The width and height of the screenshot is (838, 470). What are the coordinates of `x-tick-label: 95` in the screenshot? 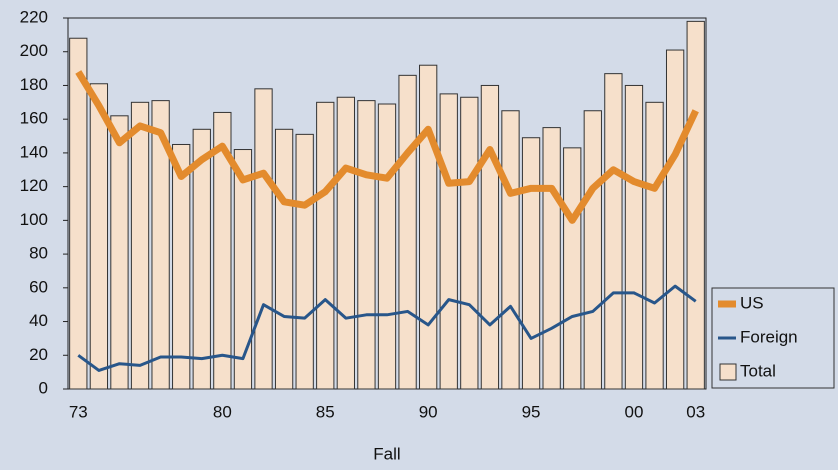 It's located at (531, 411).